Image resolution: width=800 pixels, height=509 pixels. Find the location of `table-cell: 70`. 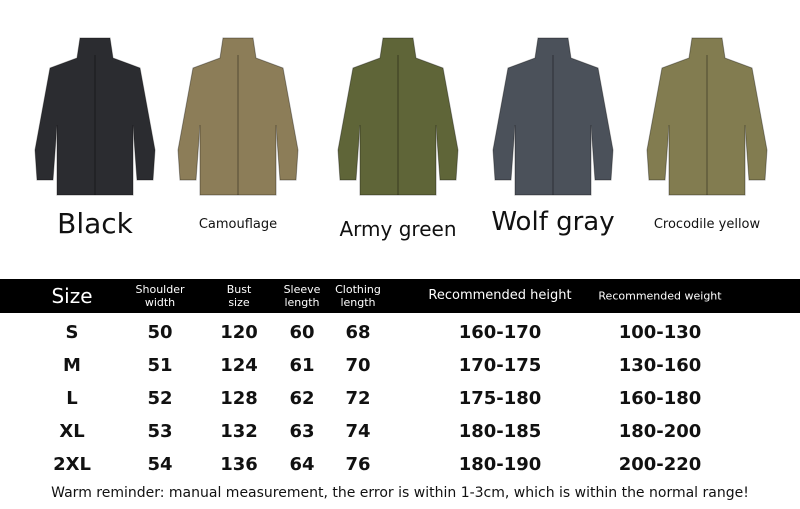

table-cell: 70 is located at coordinates (358, 365).